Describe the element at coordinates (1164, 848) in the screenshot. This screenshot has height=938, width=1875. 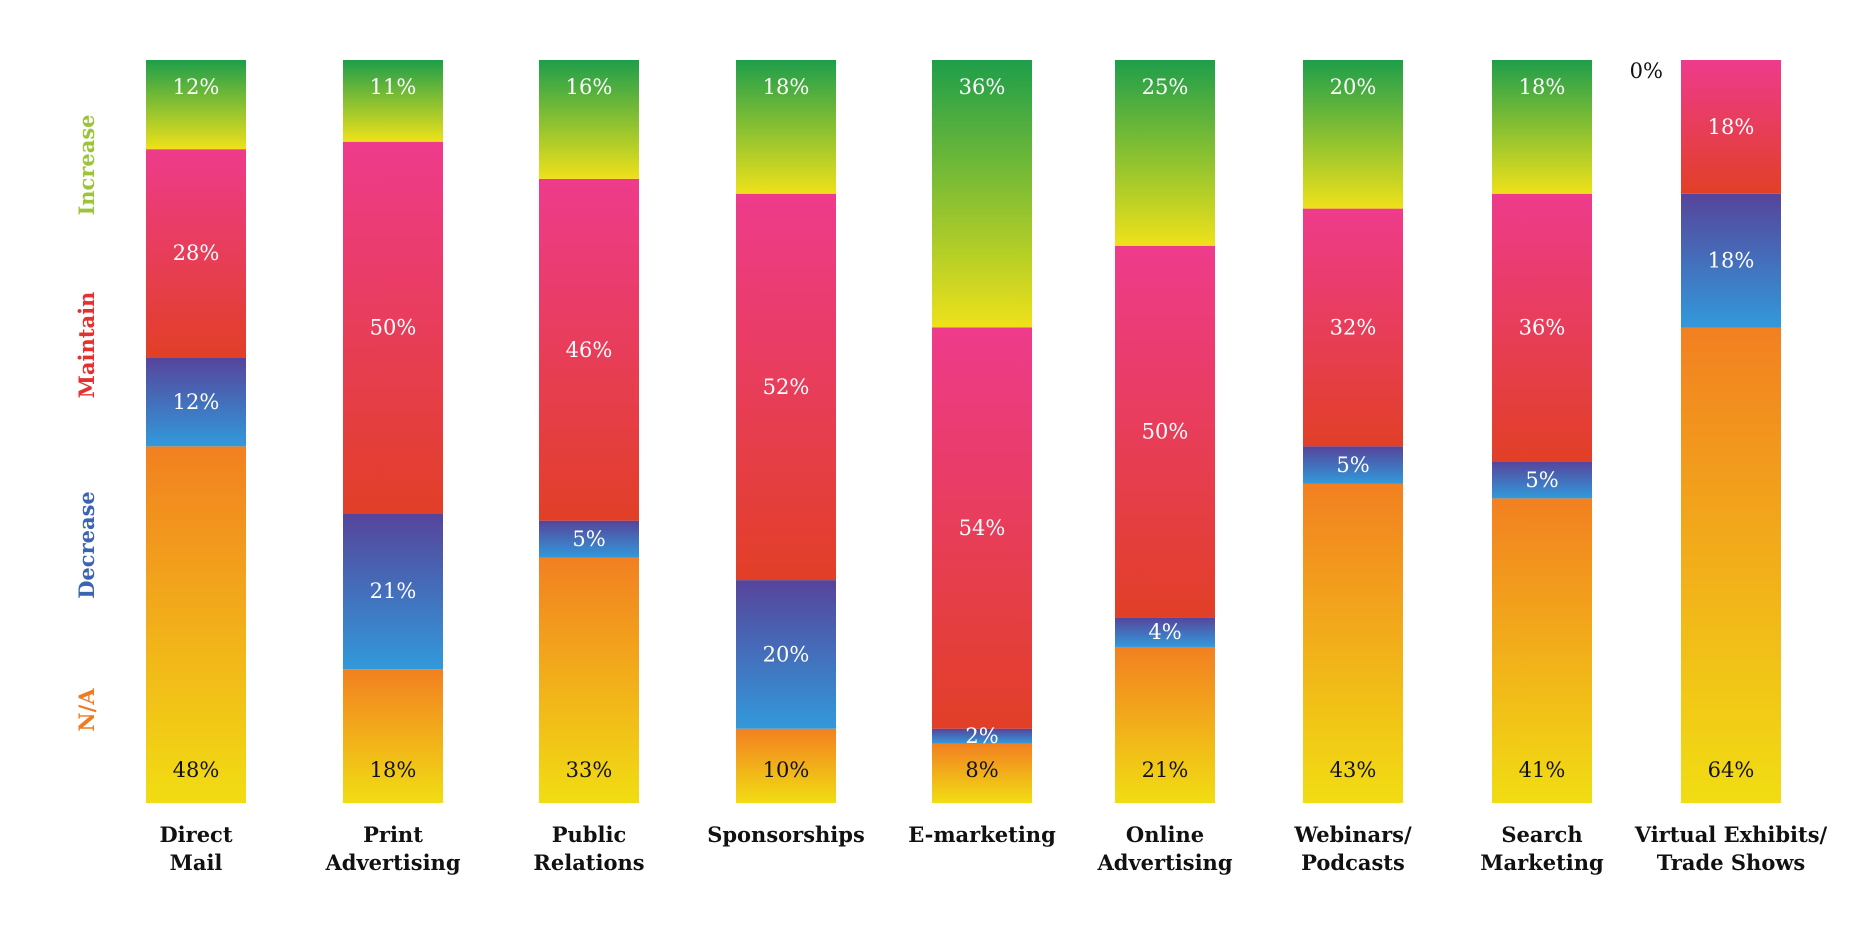
I see `category-label-online-advertising: Online Advertising` at that location.